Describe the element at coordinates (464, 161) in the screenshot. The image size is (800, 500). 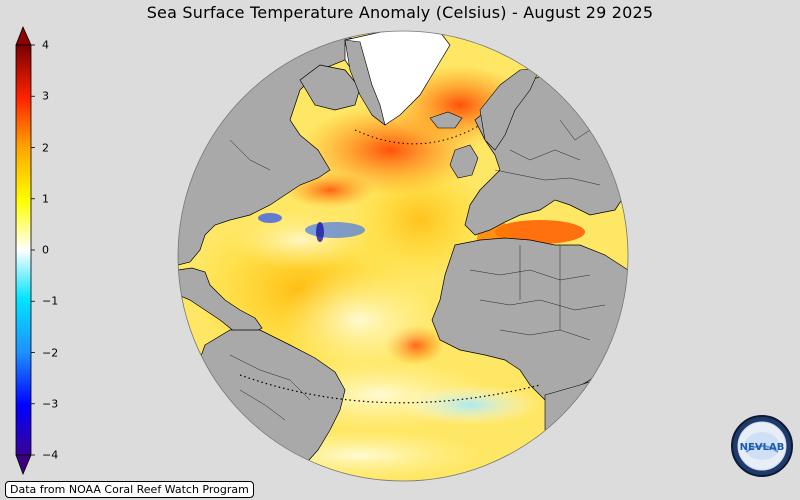
I see `land-british-isles` at that location.